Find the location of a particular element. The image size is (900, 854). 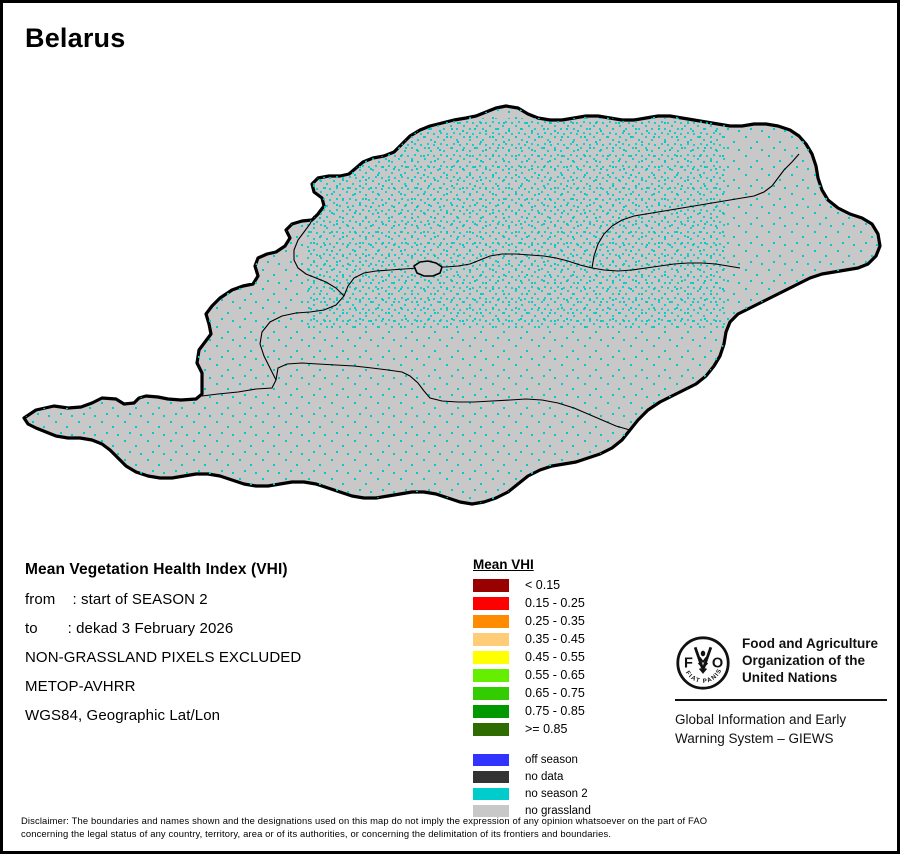

legend-label: < 0.15 is located at coordinates (543, 585).